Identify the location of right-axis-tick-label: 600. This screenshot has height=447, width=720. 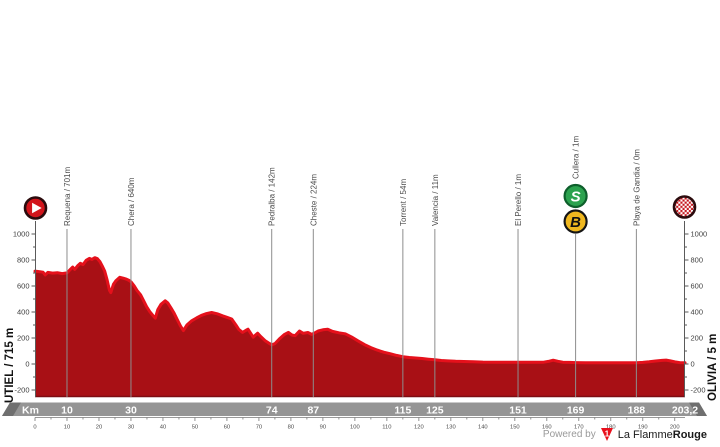
(697, 286).